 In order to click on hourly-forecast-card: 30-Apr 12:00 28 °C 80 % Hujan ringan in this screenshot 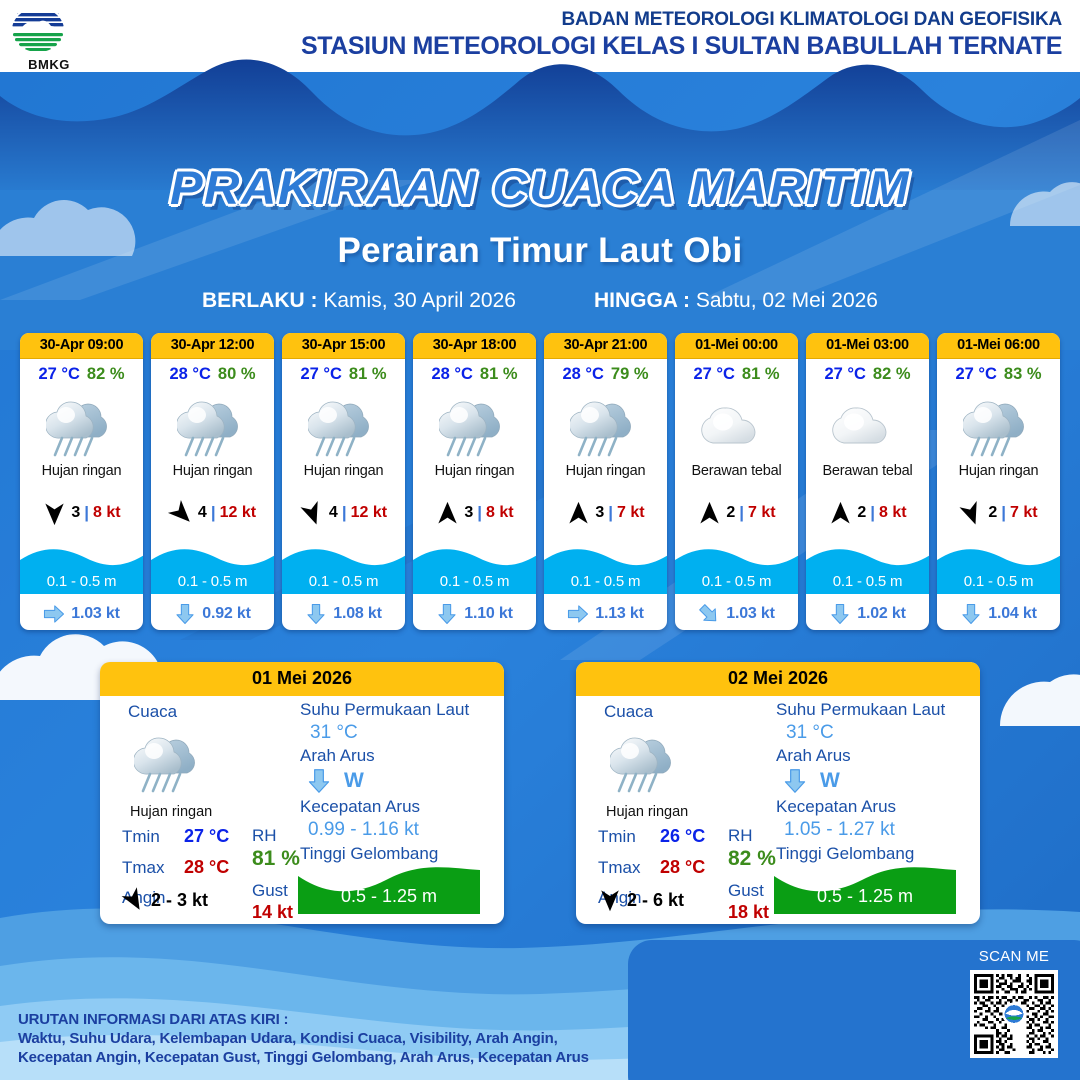, I will do `click(212, 481)`.